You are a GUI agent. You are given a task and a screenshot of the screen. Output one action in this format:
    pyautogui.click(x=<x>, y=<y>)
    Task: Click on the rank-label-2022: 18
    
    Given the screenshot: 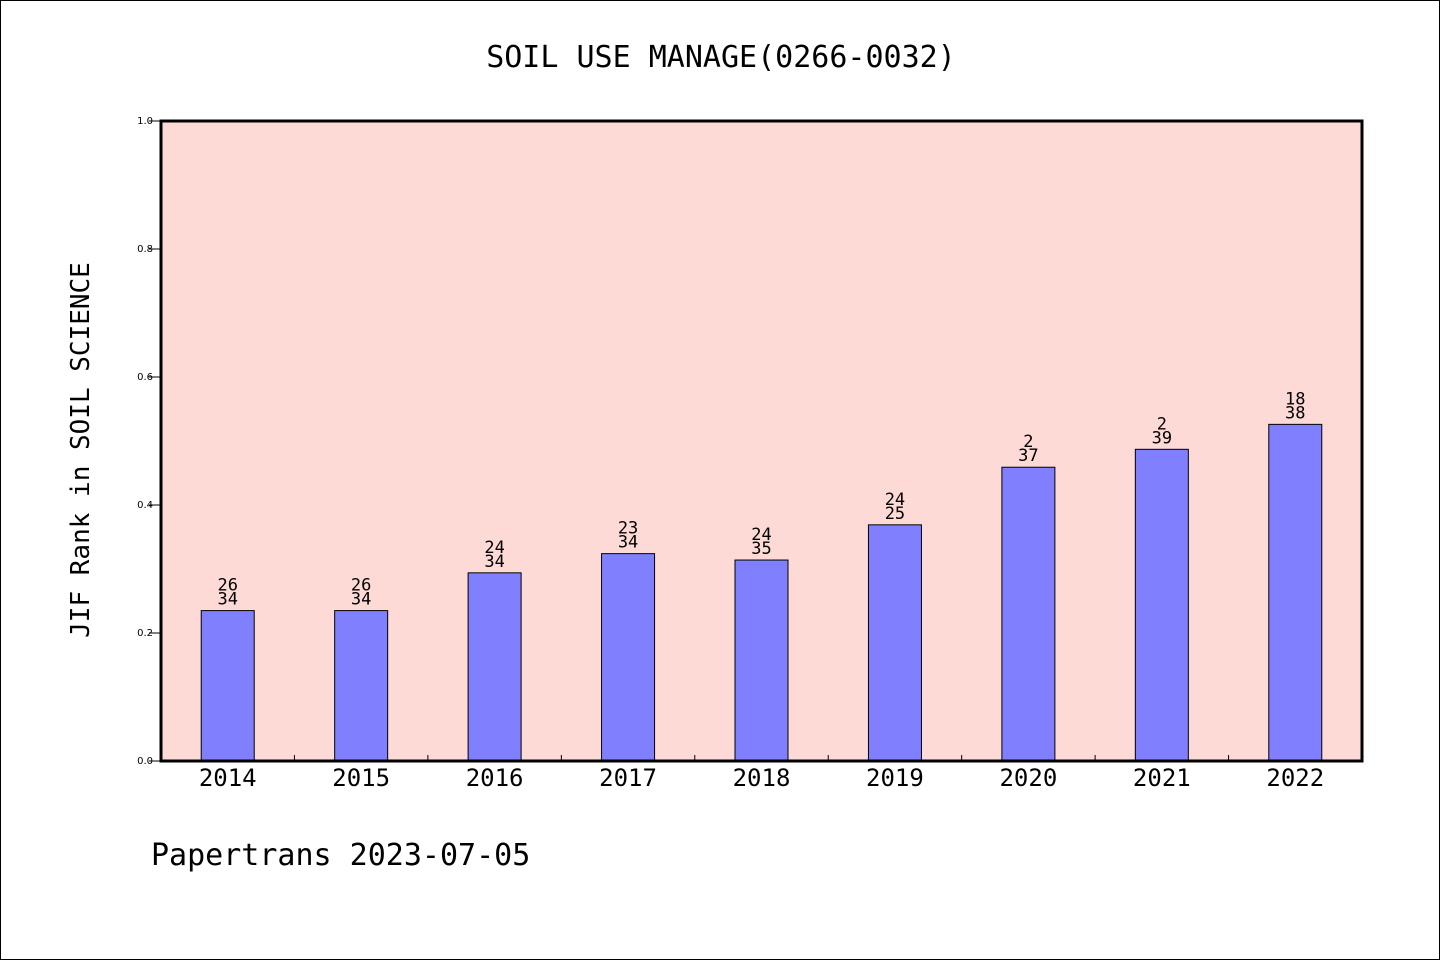 What is the action you would take?
    pyautogui.click(x=1295, y=399)
    